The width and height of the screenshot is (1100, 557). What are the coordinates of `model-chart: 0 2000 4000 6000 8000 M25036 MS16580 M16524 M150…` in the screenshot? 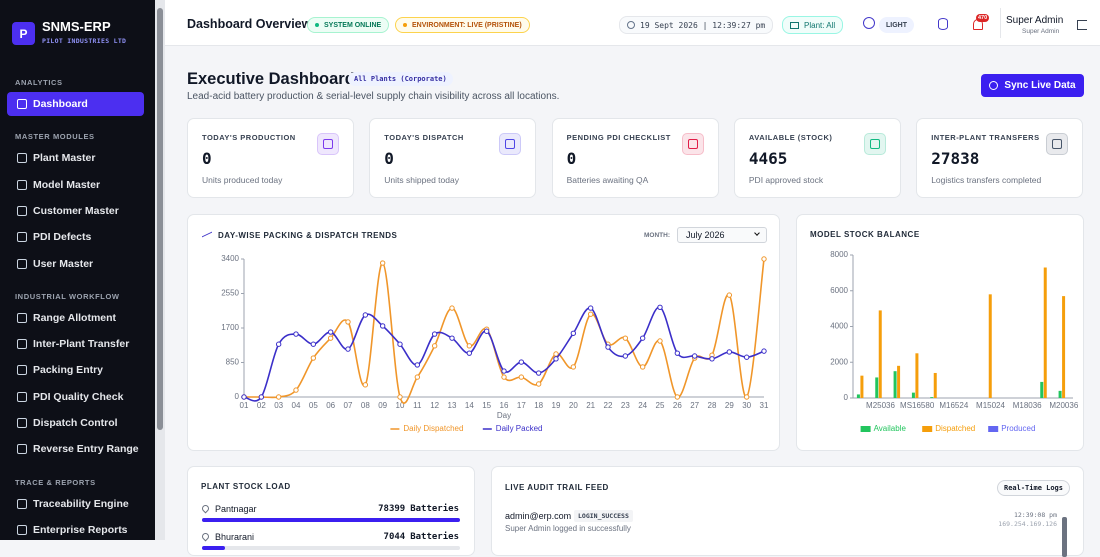 It's located at (954, 341).